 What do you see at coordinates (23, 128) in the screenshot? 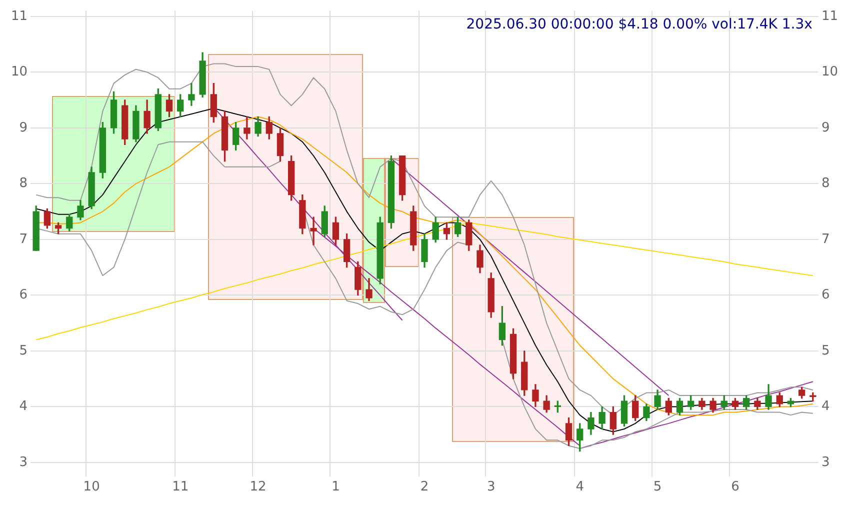
I see `y-tick-label: 9` at bounding box center [23, 128].